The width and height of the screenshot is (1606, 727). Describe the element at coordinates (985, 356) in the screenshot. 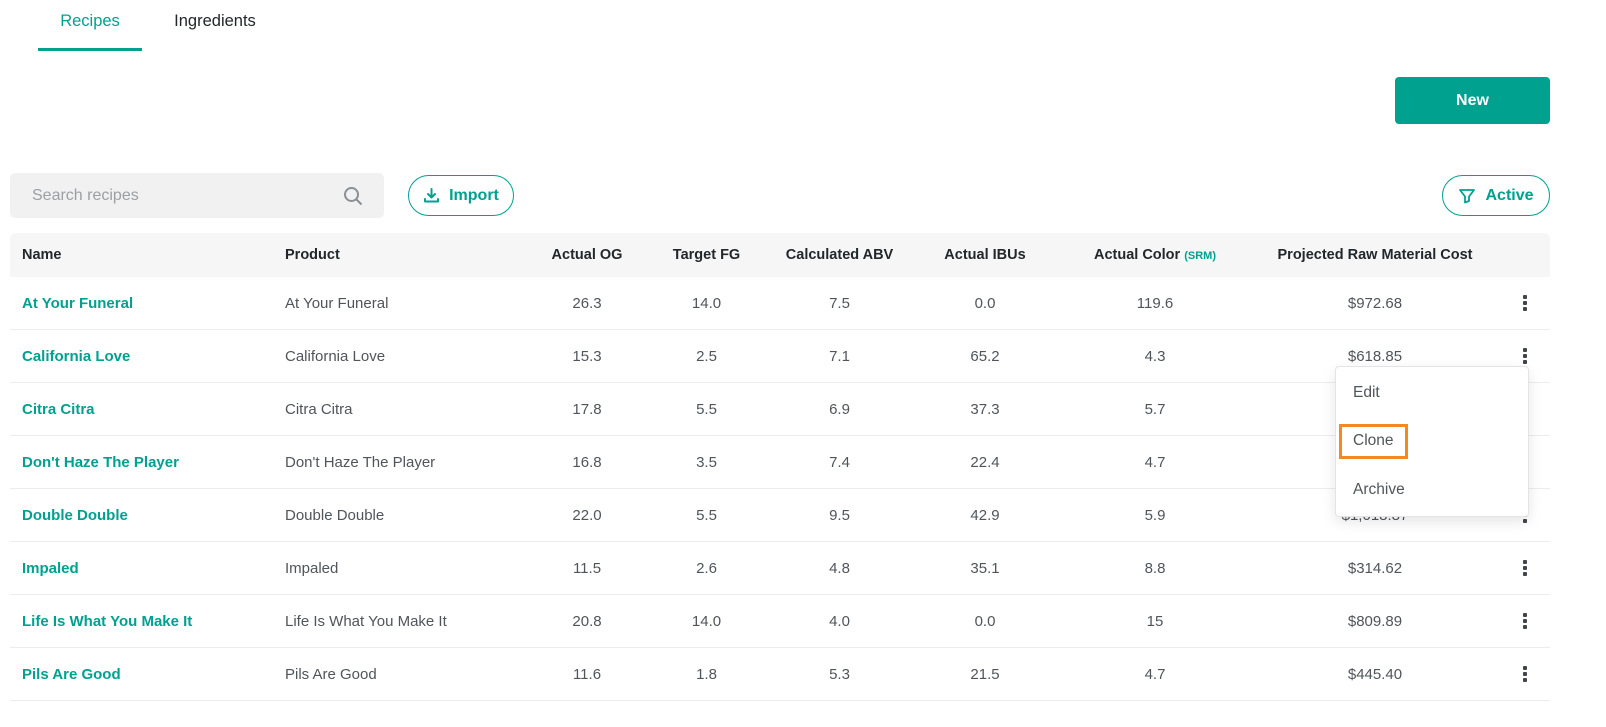

I see `recipe-ibus: 65.2` at that location.